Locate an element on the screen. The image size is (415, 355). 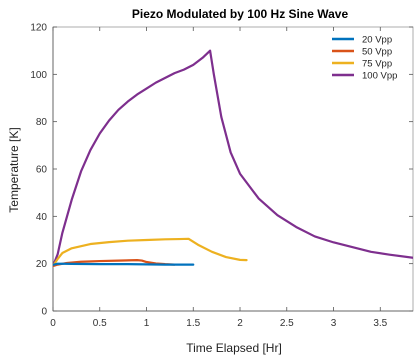
y-tick-label: 40 is located at coordinates (42, 217).